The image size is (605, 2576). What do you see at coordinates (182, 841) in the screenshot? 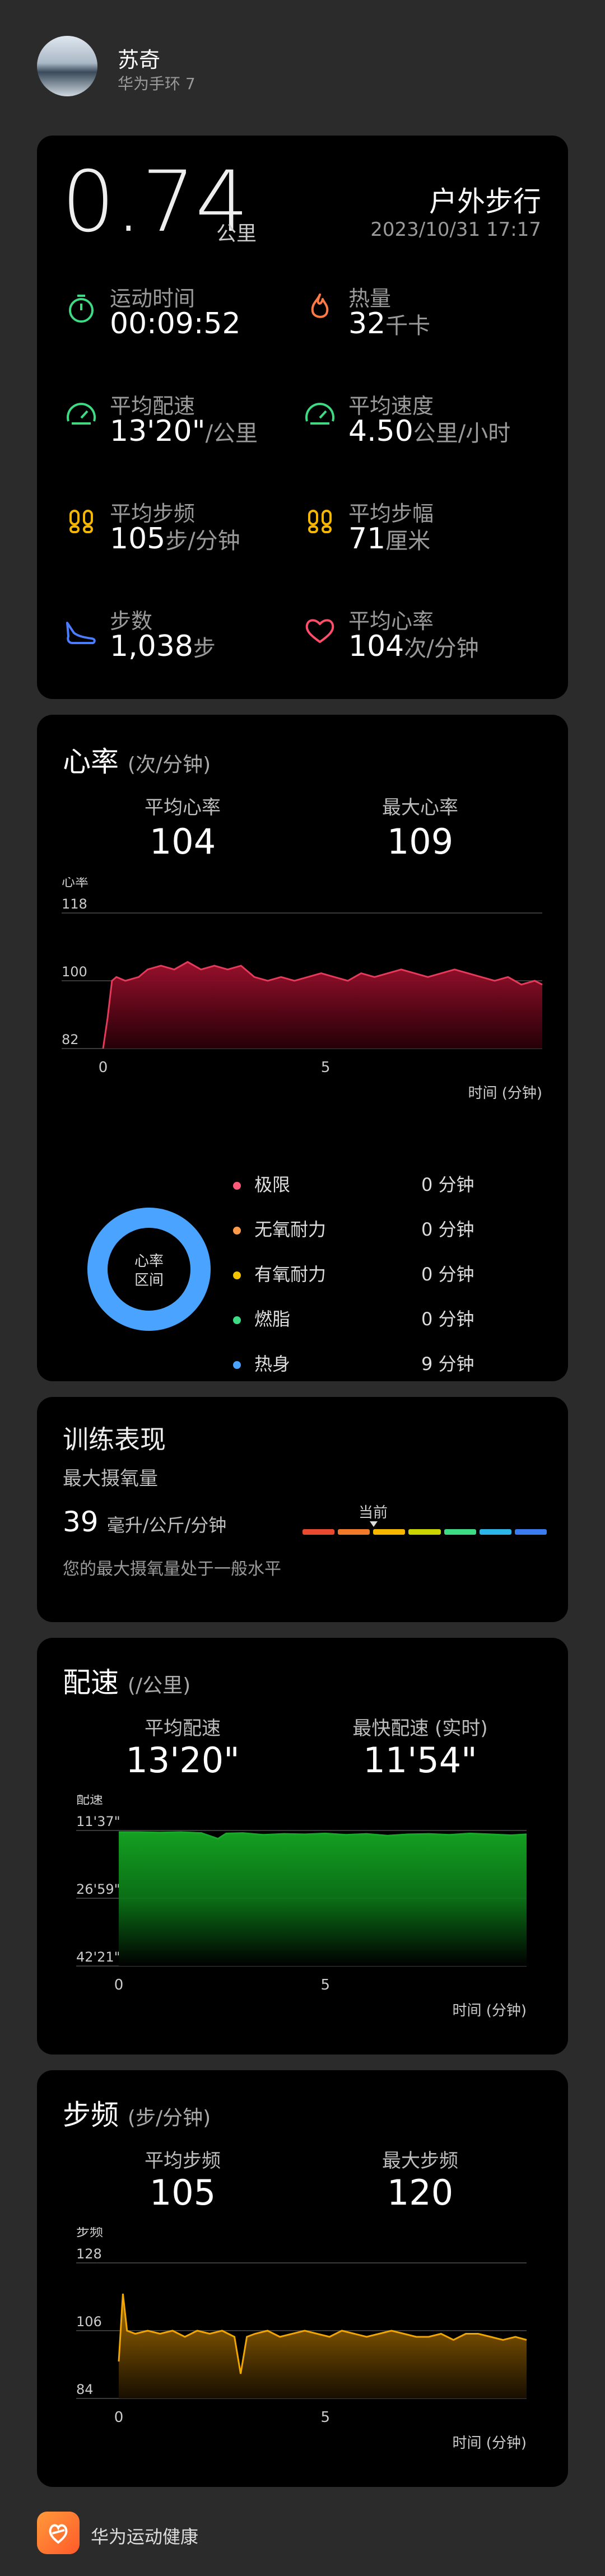
I see `avg-heart-rate-value: 104` at bounding box center [182, 841].